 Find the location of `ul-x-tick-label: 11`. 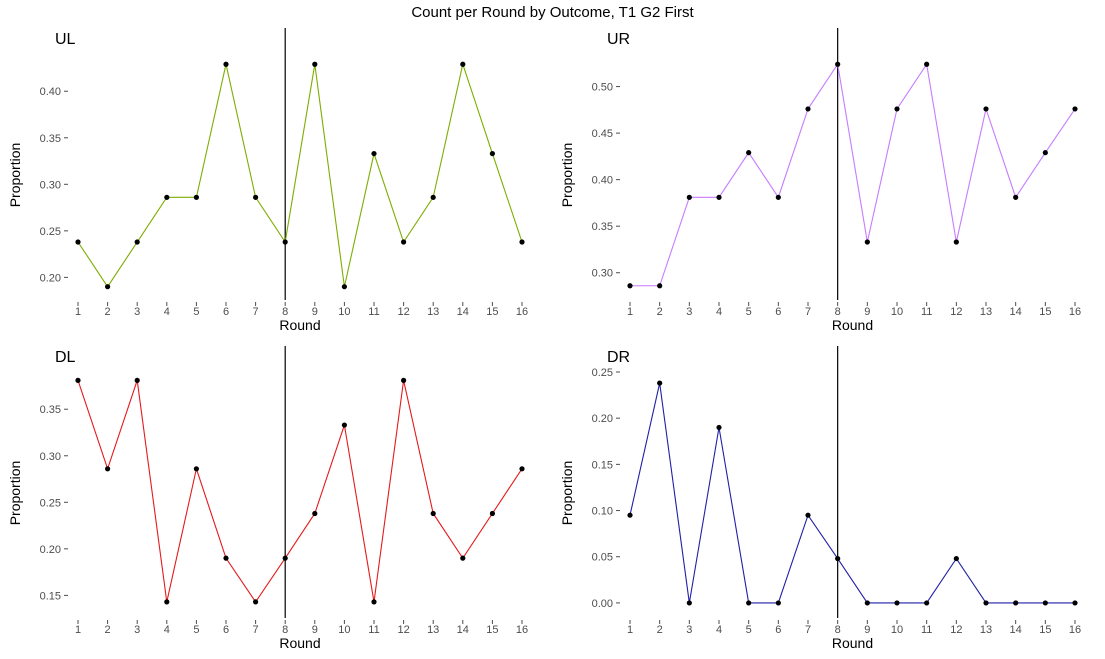

ul-x-tick-label: 11 is located at coordinates (373, 312).